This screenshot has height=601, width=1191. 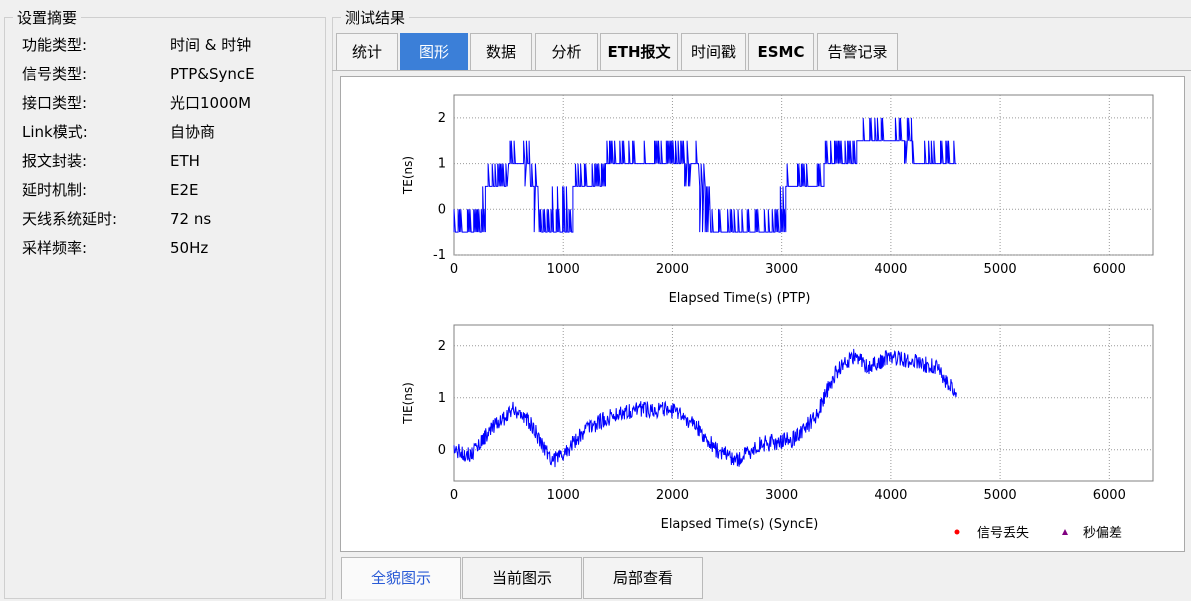 What do you see at coordinates (211, 45) in the screenshot?
I see `settings-row-value: 时间 & 时钟` at bounding box center [211, 45].